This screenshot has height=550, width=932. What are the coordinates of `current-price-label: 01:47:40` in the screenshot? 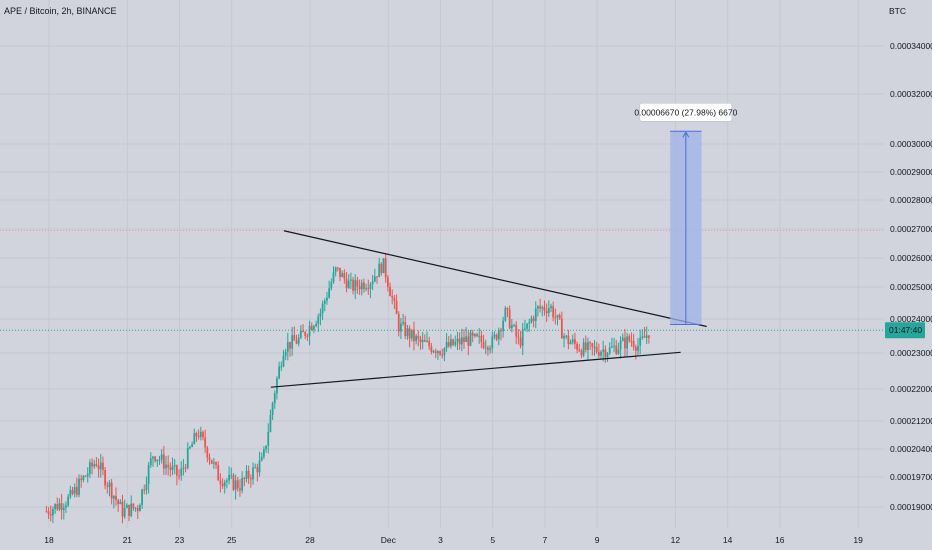 It's located at (905, 330).